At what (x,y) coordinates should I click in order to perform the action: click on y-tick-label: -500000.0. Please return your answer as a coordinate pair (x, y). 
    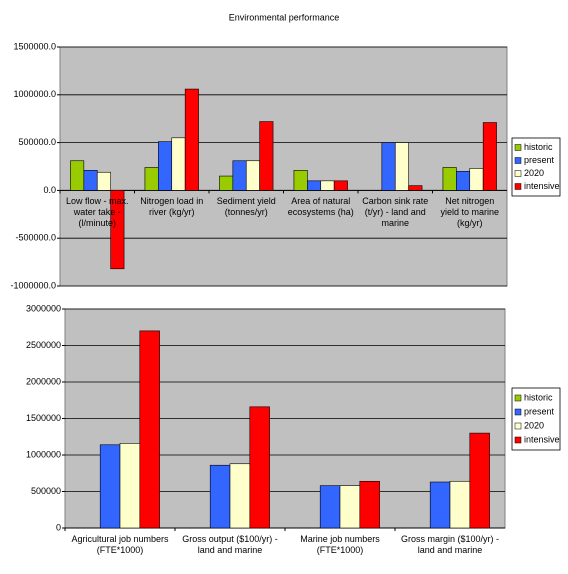
    Looking at the image, I should click on (35, 238).